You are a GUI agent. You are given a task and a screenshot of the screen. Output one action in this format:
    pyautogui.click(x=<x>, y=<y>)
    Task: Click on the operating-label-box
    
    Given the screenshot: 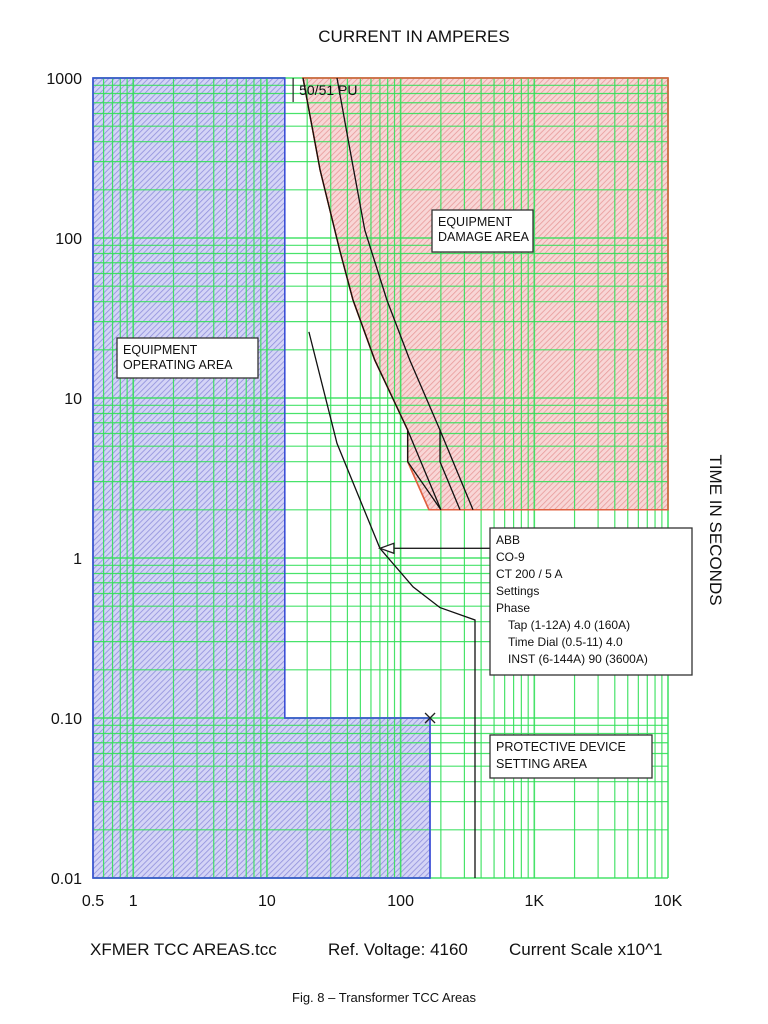 What is the action you would take?
    pyautogui.click(x=187, y=358)
    